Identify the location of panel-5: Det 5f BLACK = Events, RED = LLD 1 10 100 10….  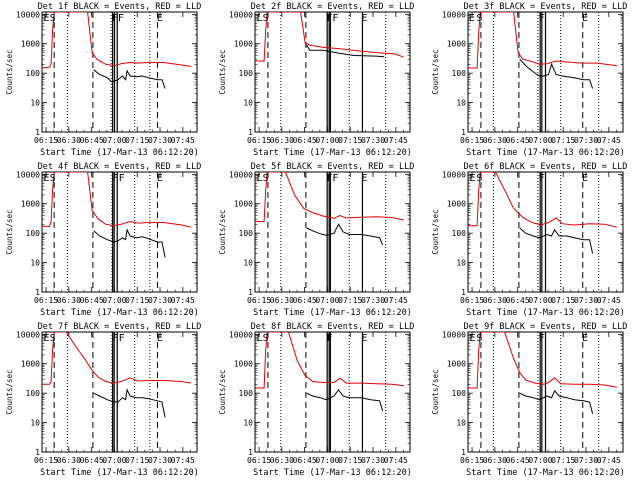
(316, 240).